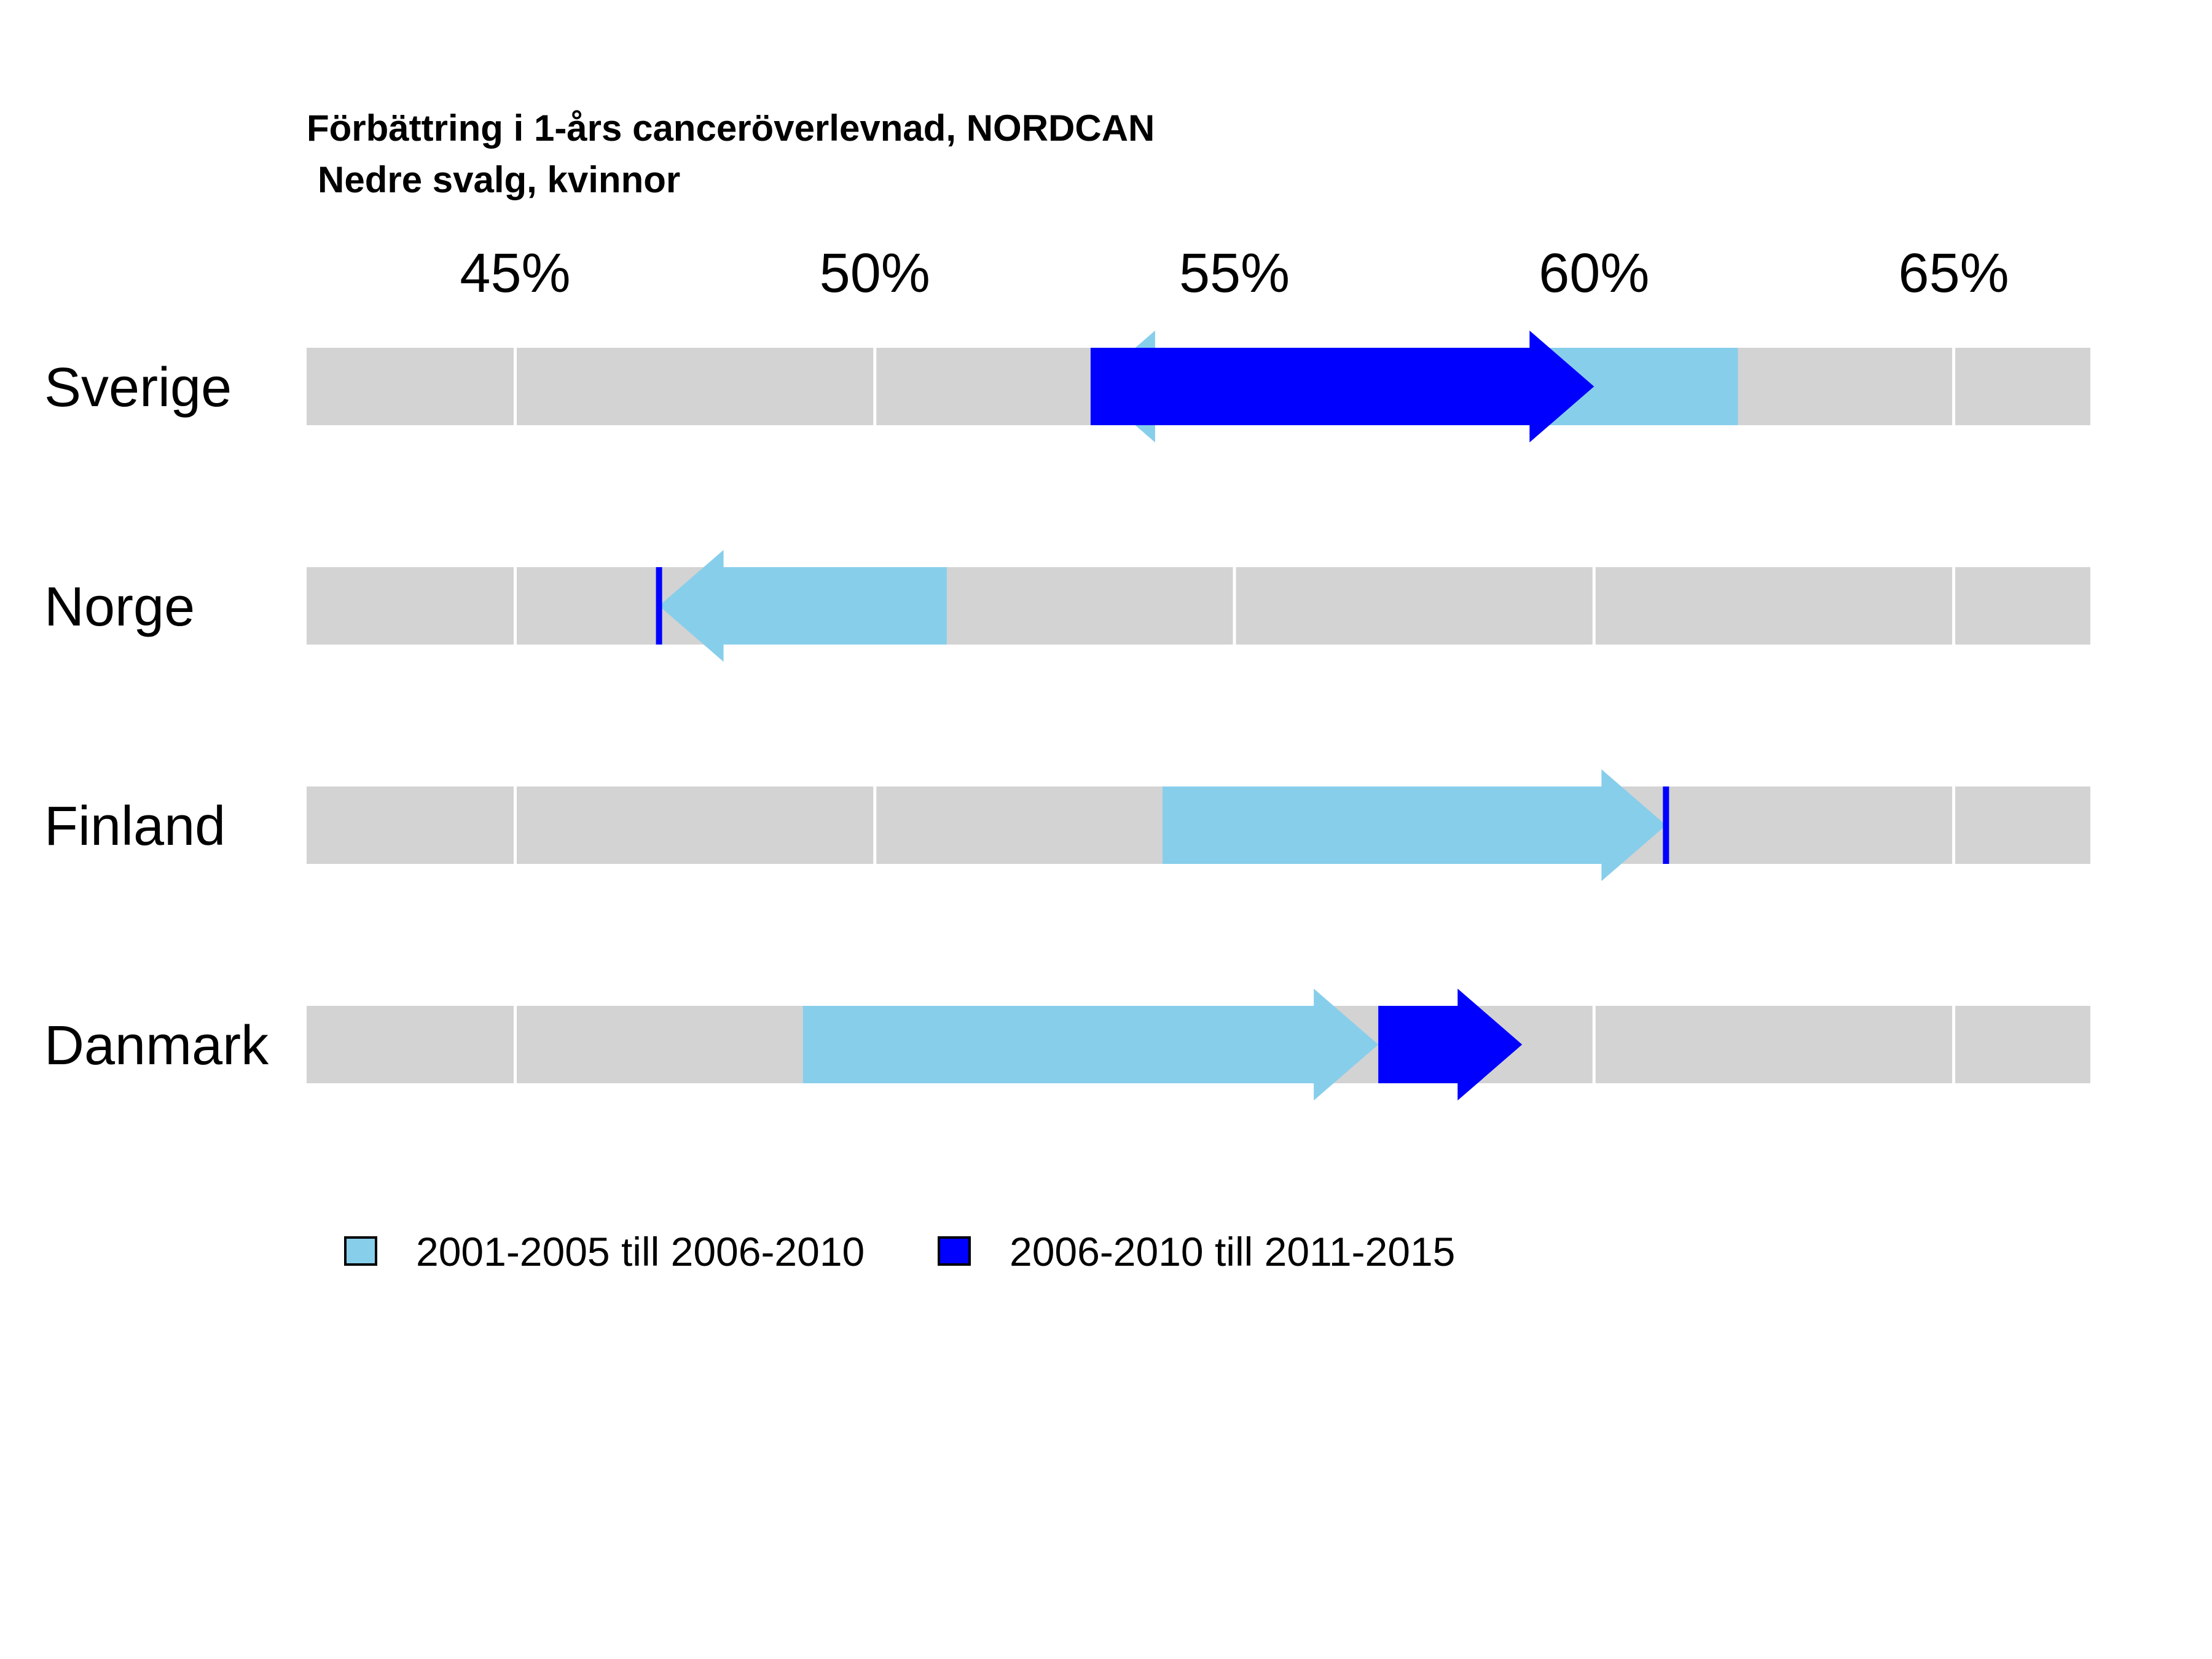 This screenshot has height=1659, width=2212. What do you see at coordinates (1594, 273) in the screenshot?
I see `tick-label-60: 60%` at bounding box center [1594, 273].